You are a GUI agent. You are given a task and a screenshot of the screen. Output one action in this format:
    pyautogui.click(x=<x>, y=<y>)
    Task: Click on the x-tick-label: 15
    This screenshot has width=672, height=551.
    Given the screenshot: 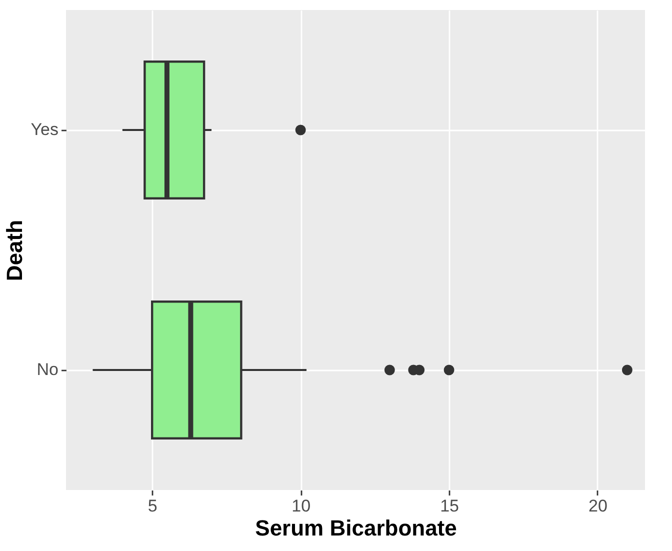 What is the action you would take?
    pyautogui.click(x=449, y=506)
    